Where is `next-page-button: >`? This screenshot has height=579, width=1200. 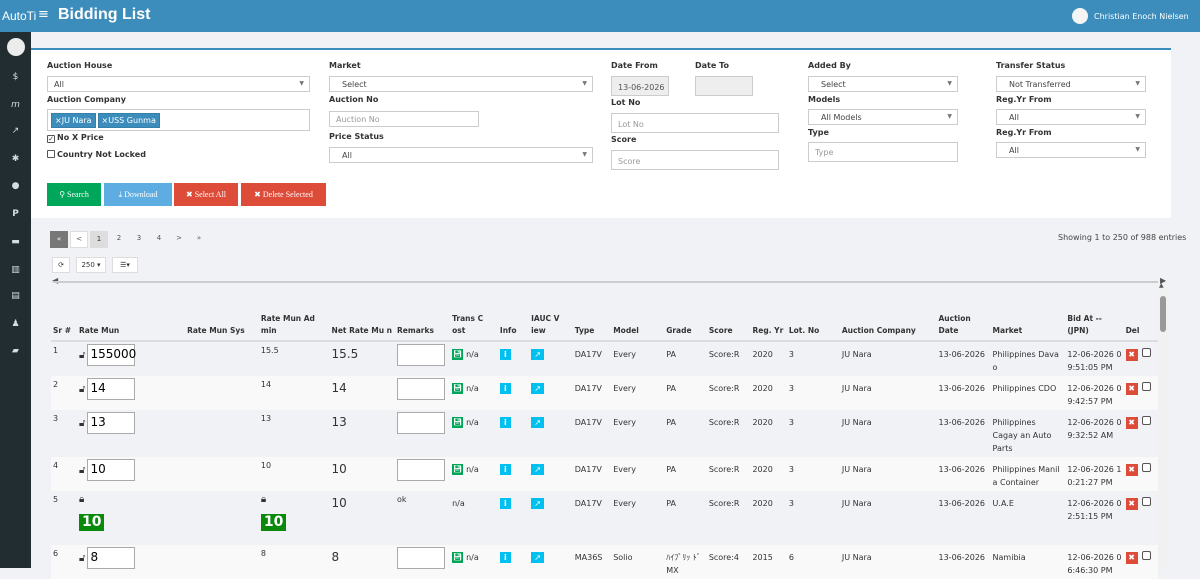
next-page-button: > is located at coordinates (179, 238).